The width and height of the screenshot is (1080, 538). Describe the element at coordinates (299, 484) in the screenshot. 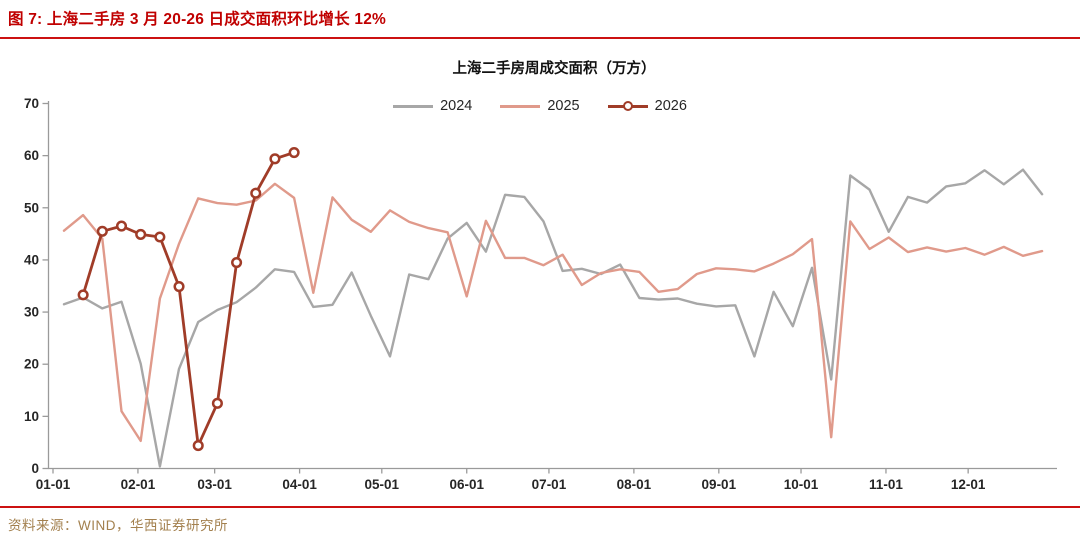

I see `x-tick-label: 04-01` at that location.